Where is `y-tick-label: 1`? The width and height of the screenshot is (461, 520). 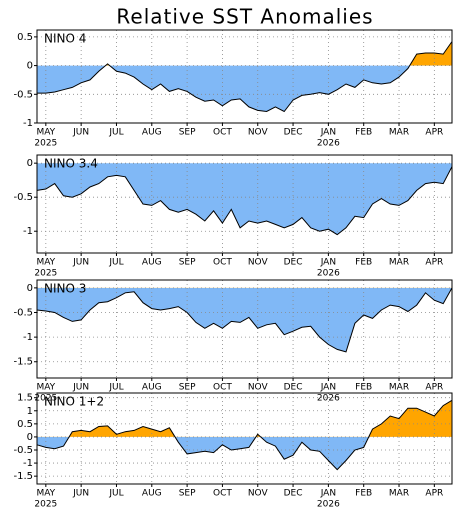
y-tick-label: 1 is located at coordinates (30, 411).